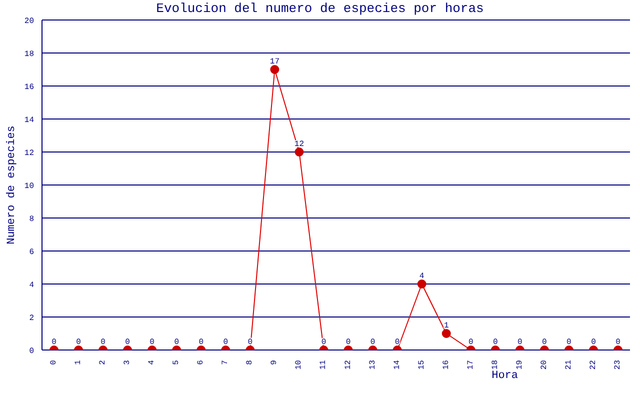 The height and width of the screenshot is (400, 640). Describe the element at coordinates (323, 365) in the screenshot. I see `x-tick-label: 11` at that location.